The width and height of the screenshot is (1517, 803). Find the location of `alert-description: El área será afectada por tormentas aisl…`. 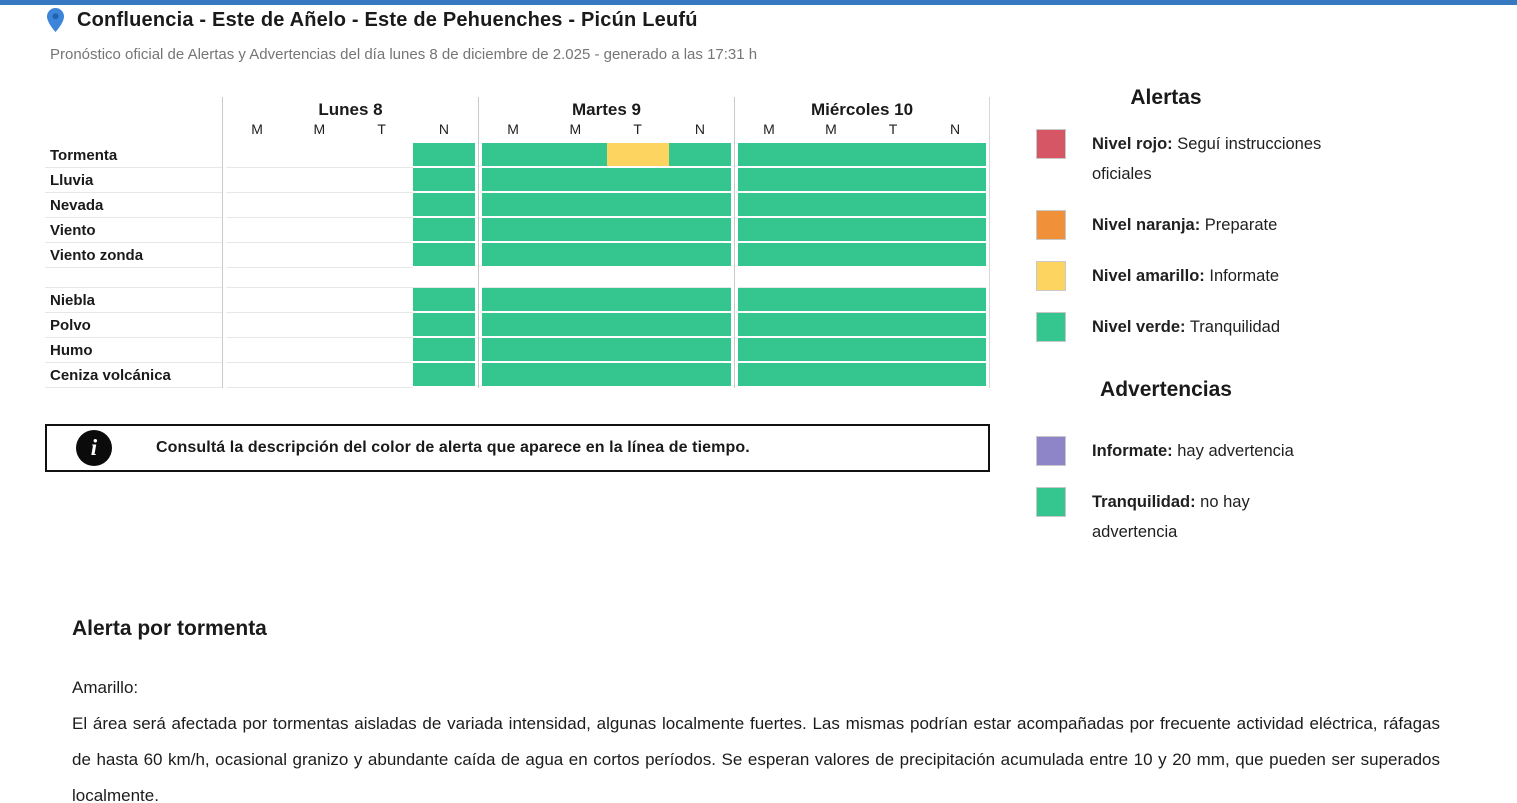

alert-description: El área será afectada por tormentas aisl… is located at coordinates (756, 758).